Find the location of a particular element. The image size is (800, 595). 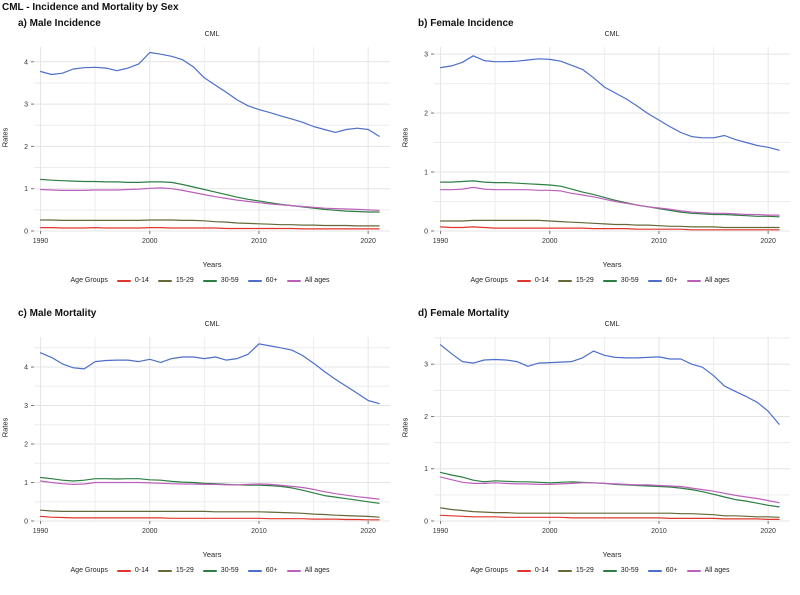

tick-label: 1990 is located at coordinates (441, 531).